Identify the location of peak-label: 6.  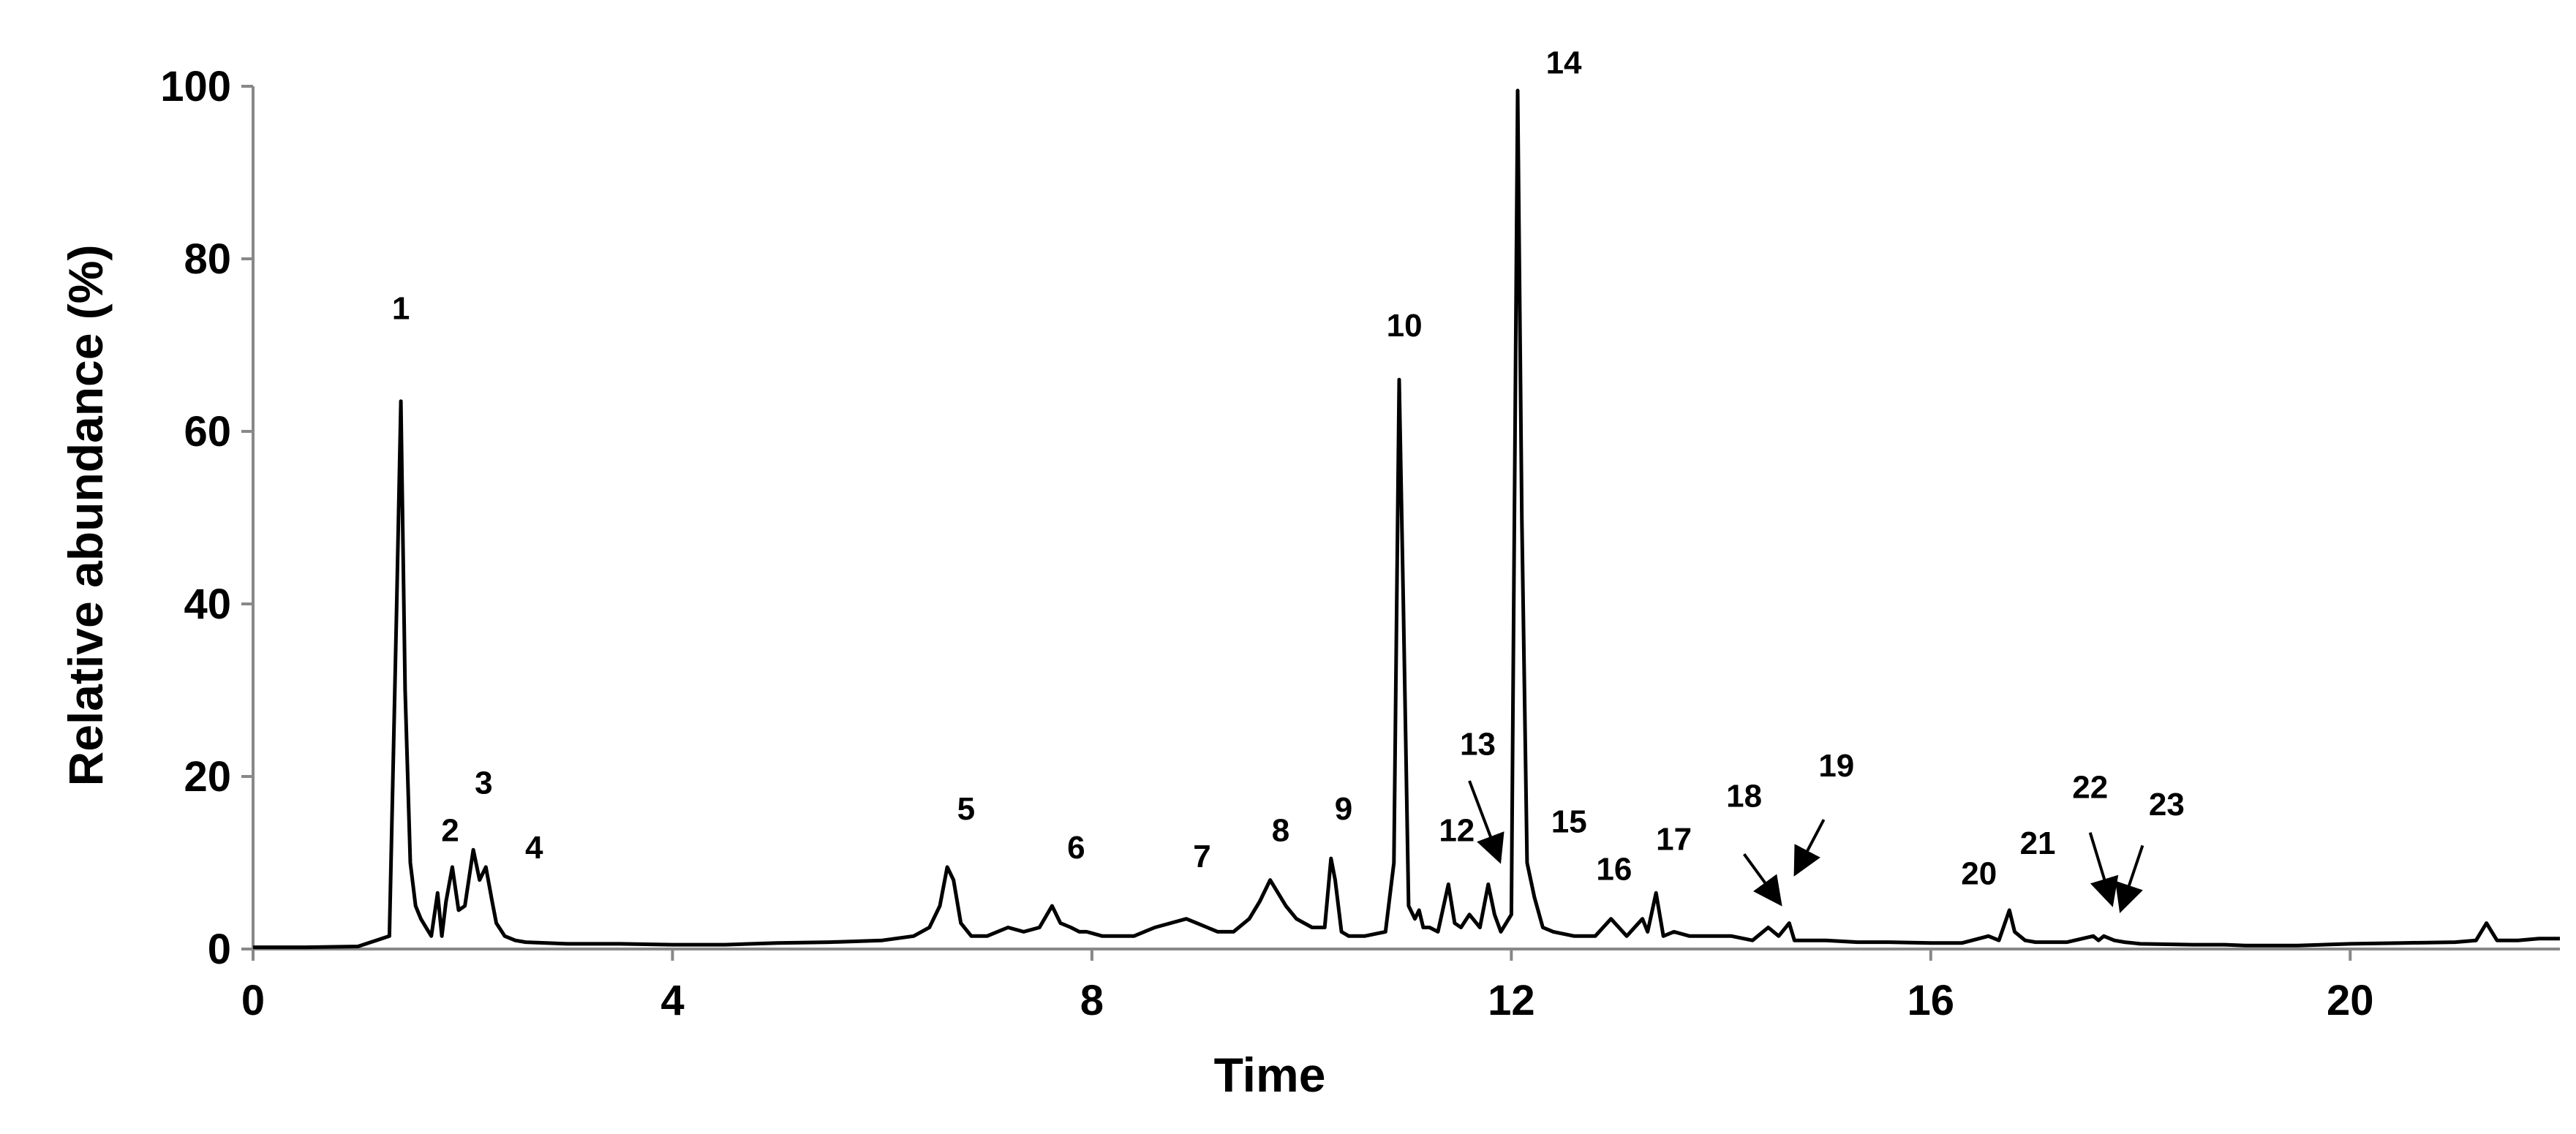
(1076, 848).